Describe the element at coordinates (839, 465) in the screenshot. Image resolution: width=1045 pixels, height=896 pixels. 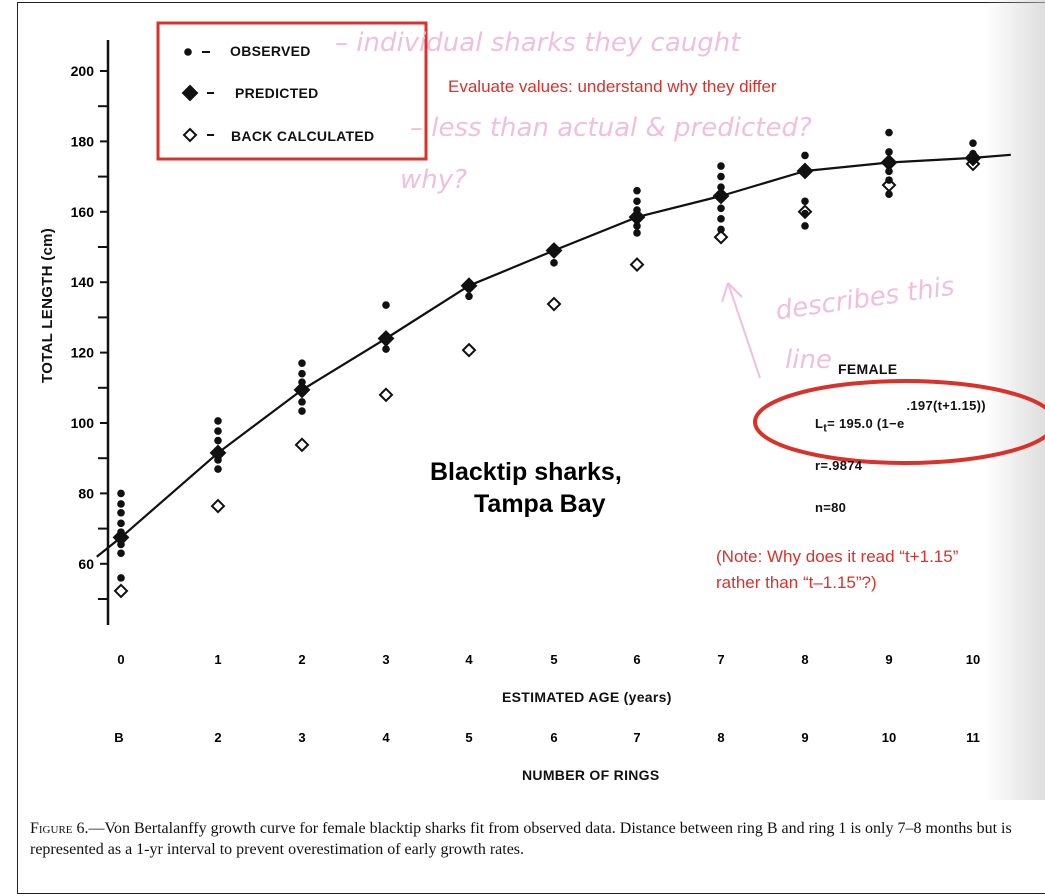
I see `fit-r: r=.9874` at that location.